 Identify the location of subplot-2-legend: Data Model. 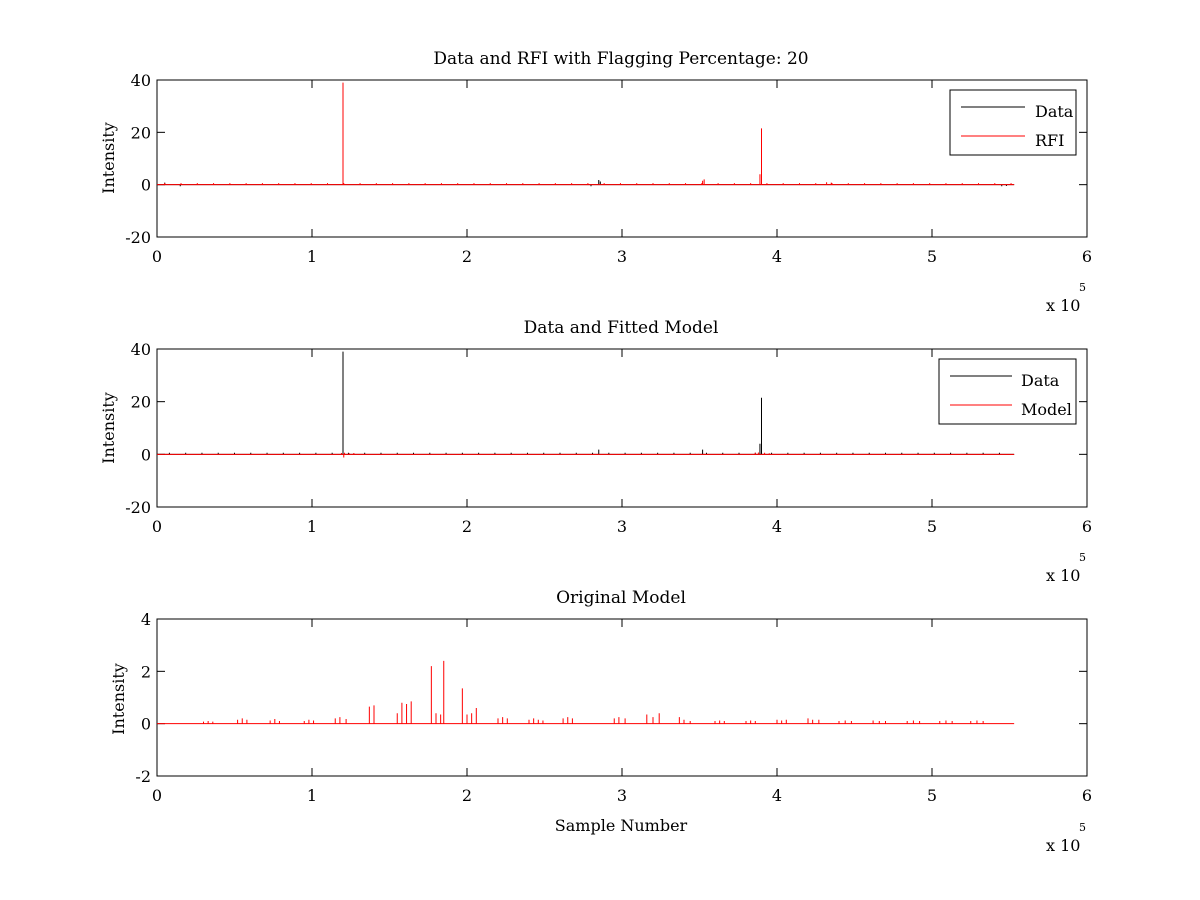
(1007, 391).